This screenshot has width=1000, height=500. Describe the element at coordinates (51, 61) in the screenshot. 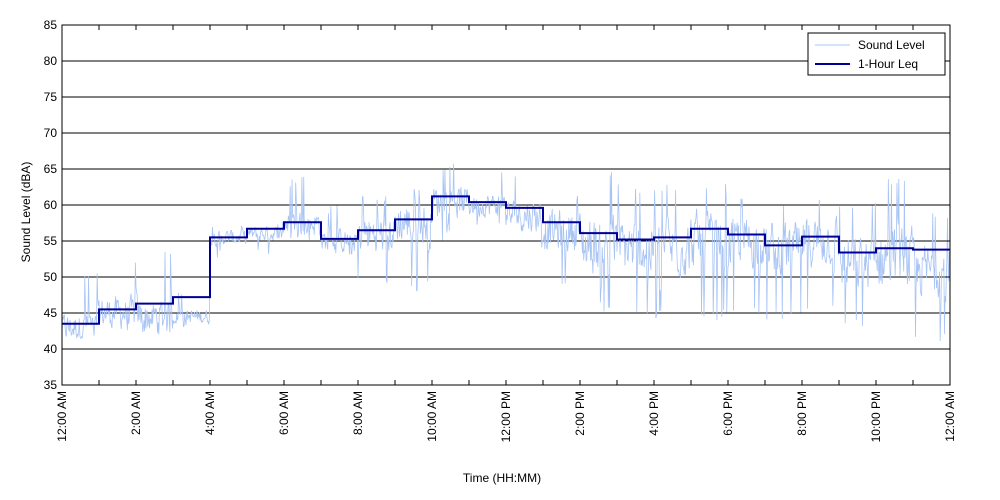

I see `y-tick-label: 80` at that location.